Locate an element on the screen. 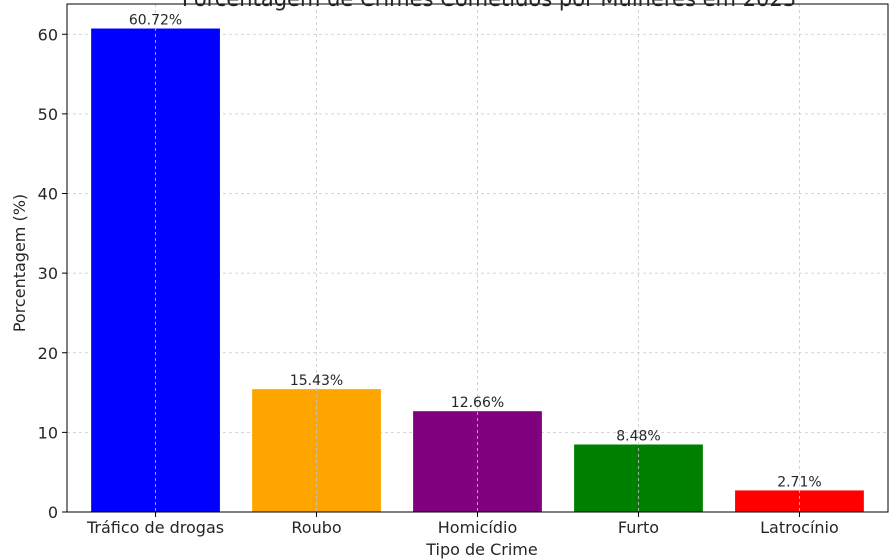 This screenshot has height=559, width=889. y-axis-ticks: 0 10 20 30 40 50 60 is located at coordinates (52, 273).